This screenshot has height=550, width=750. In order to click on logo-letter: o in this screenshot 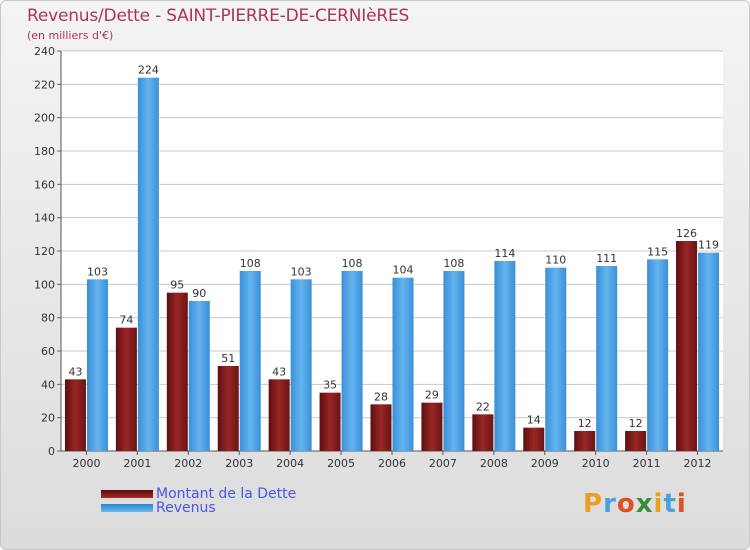, I will do `click(626, 504)`.